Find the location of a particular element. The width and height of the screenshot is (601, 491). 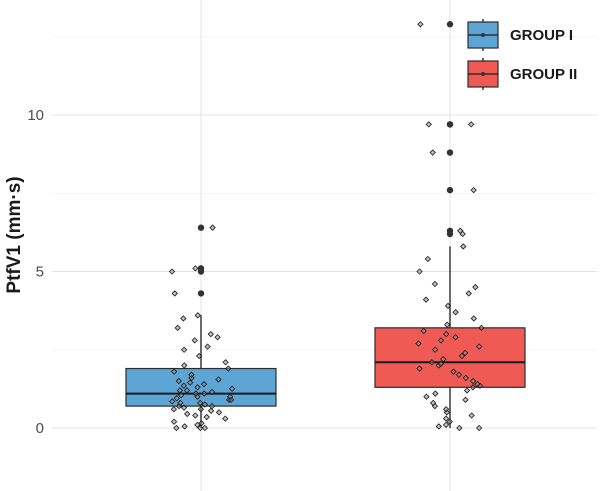

legend-key-dot is located at coordinates (483, 74).